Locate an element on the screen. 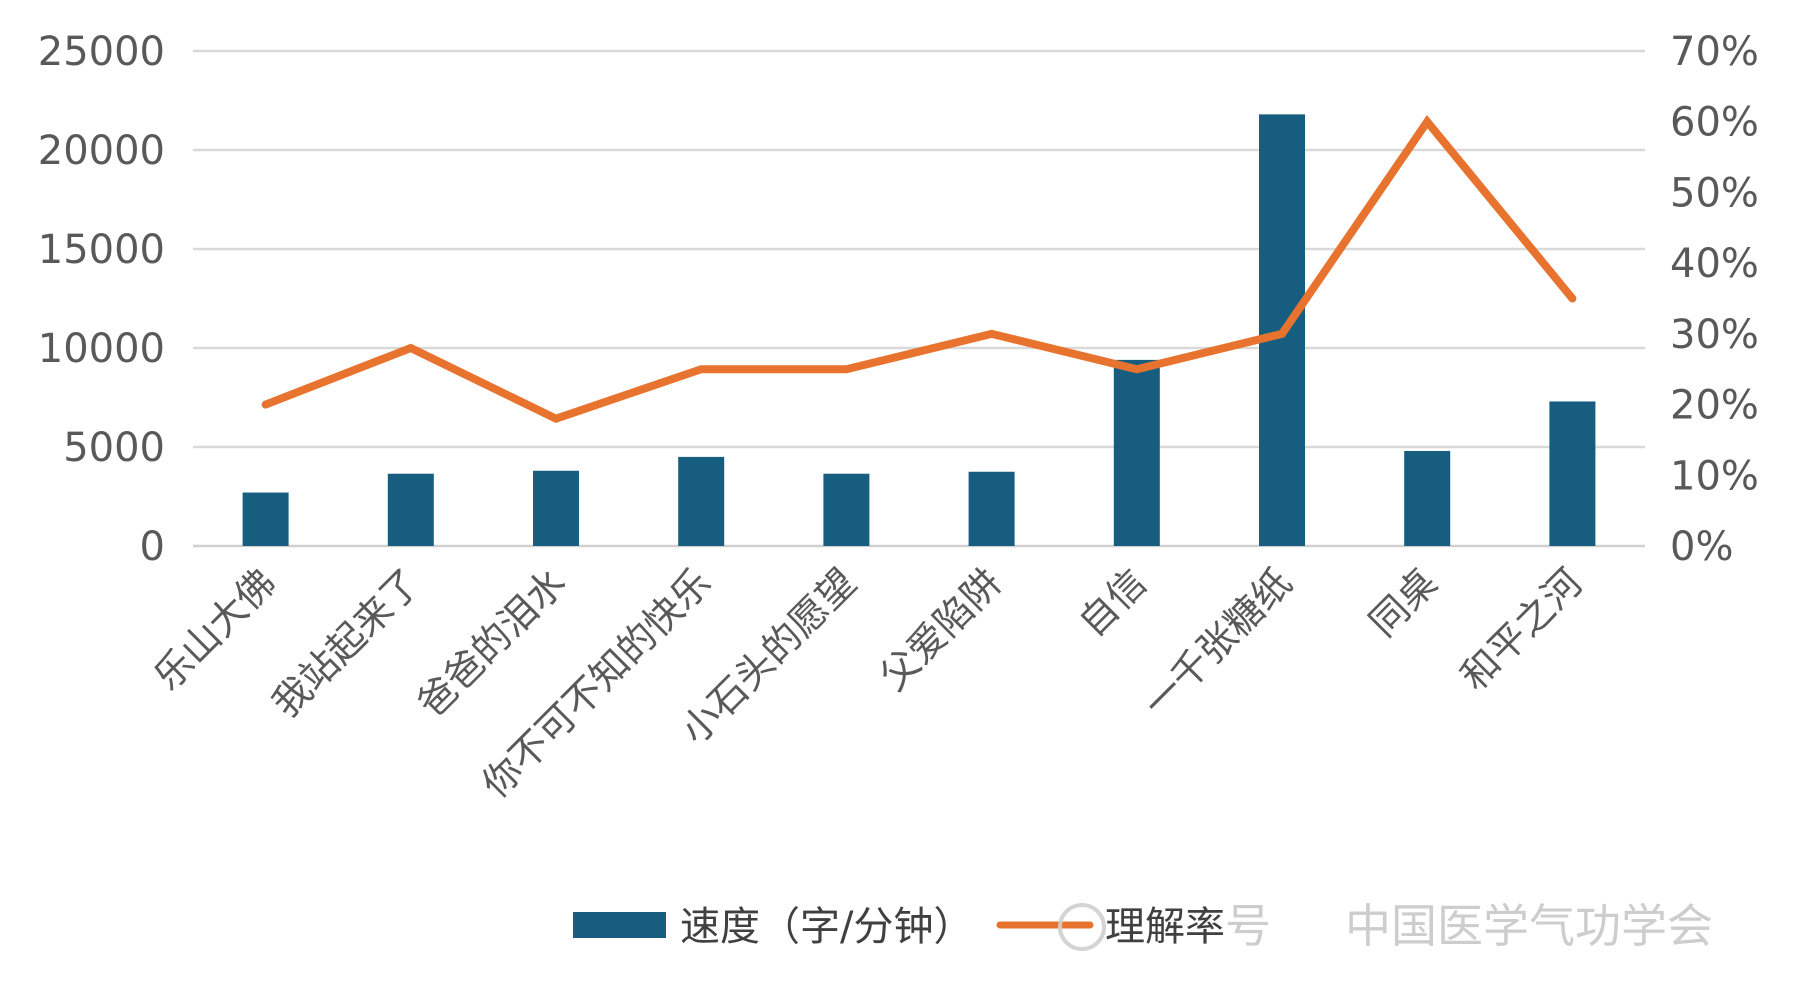 The image size is (1795, 991). category-label: 乐山大佛 is located at coordinates (214, 629).